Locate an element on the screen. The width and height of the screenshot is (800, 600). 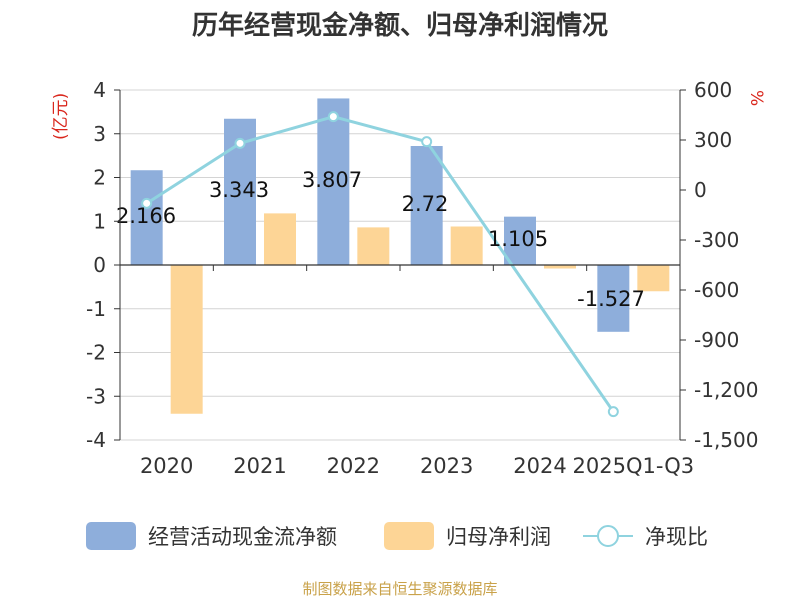
left-axis-title: (亿元) is located at coordinates (61, 116).